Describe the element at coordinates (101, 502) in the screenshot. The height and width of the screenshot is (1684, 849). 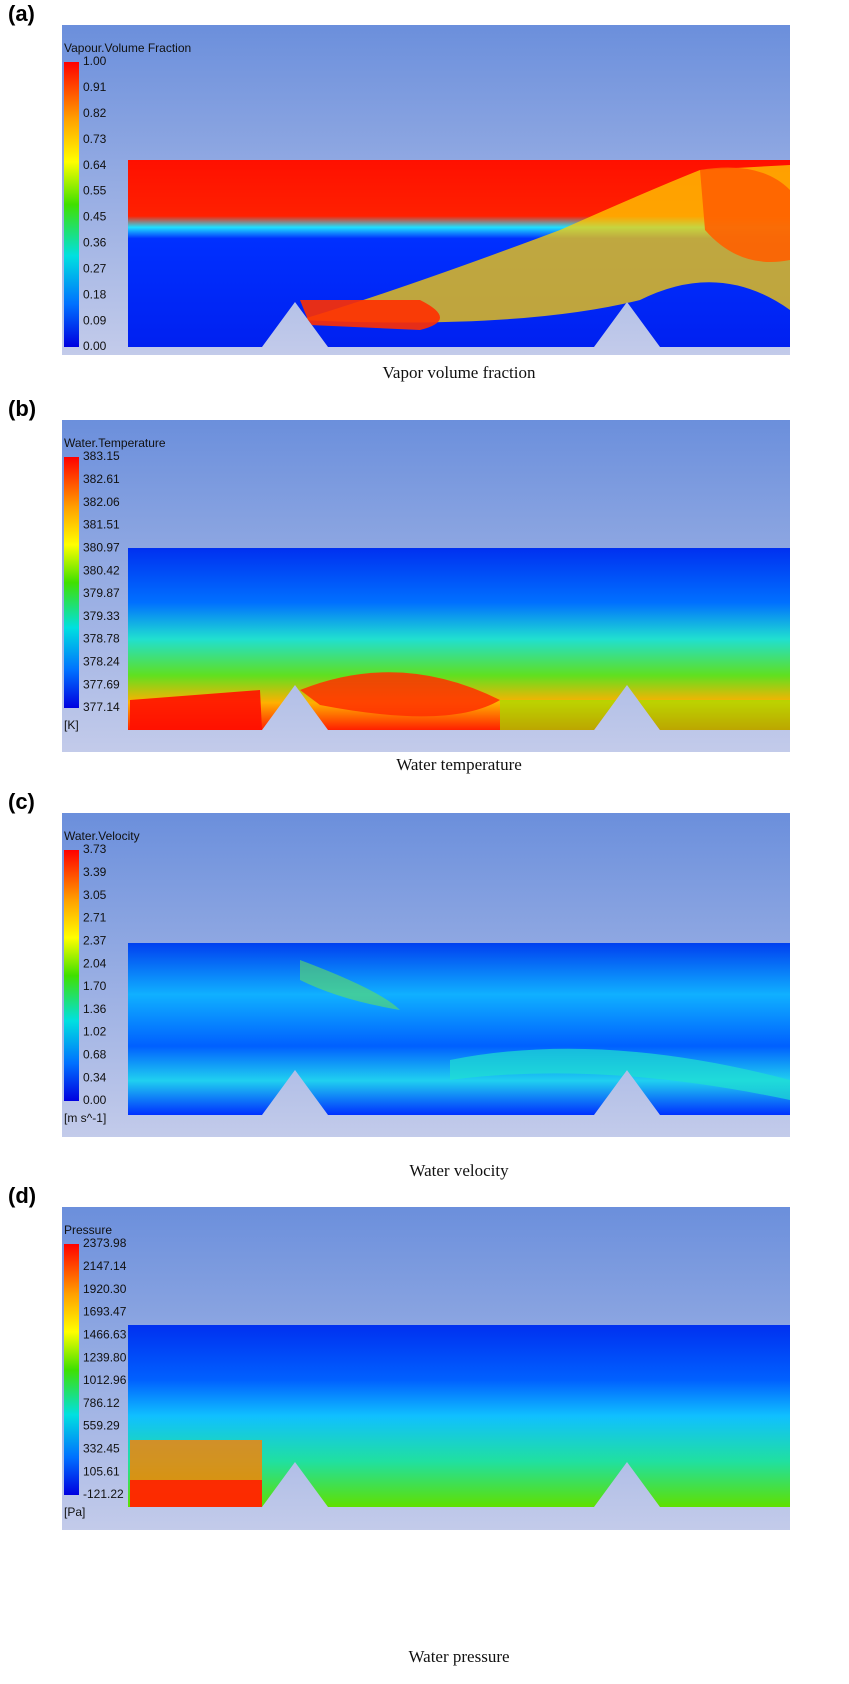
I see `legend-tick-label: 382.06` at that location.